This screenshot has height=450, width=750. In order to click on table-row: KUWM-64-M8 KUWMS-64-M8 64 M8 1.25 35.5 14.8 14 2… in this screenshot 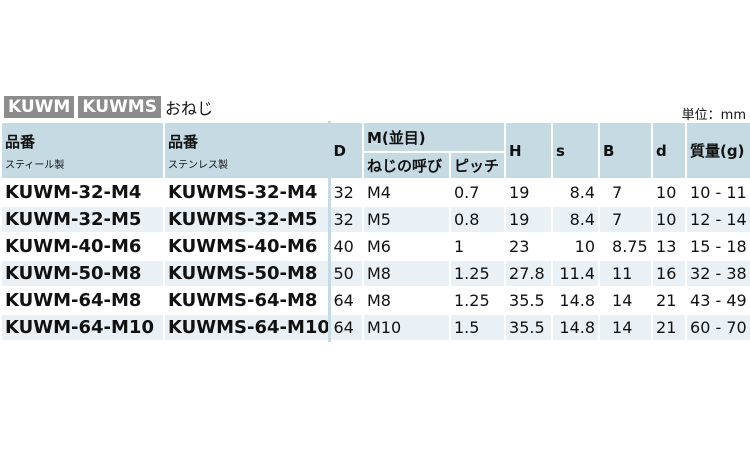, I will do `click(375, 300)`.